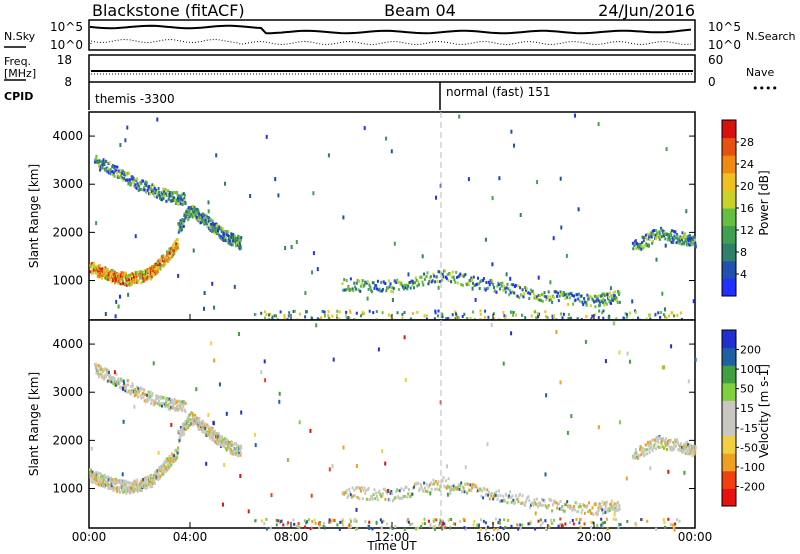 This screenshot has width=800, height=554. I want to click on noise-left-tick-1: 10^0, so click(66, 45).